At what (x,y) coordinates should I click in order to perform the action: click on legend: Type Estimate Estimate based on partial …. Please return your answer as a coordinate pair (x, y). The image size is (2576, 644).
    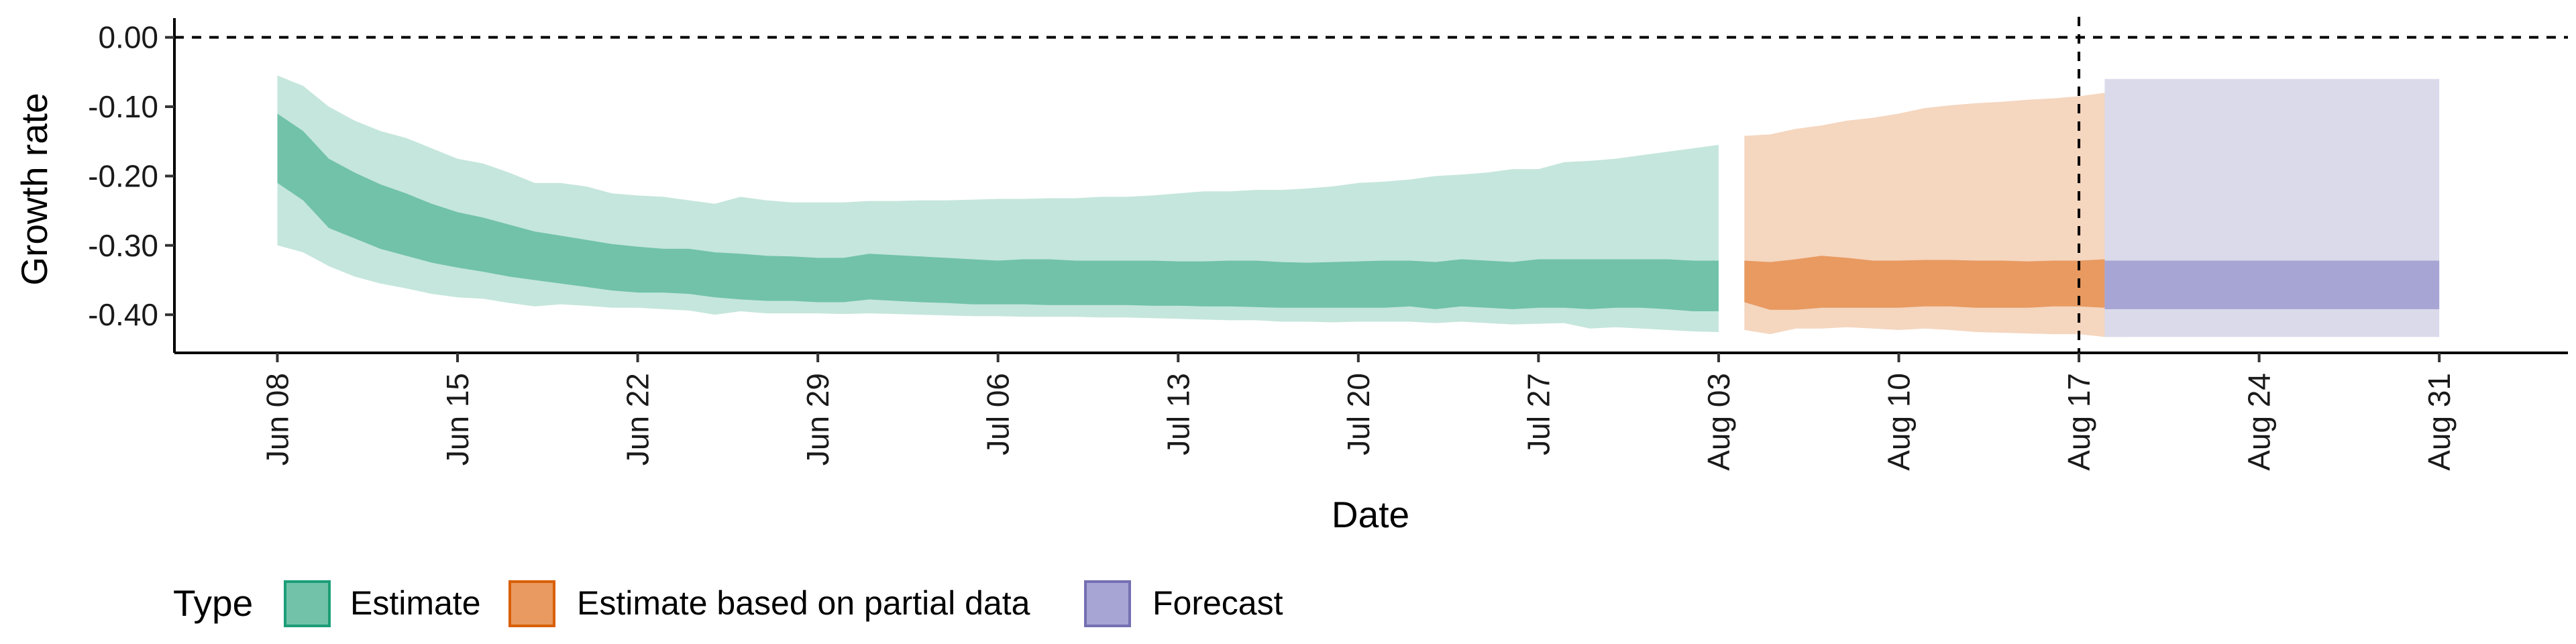
    Looking at the image, I should click on (728, 603).